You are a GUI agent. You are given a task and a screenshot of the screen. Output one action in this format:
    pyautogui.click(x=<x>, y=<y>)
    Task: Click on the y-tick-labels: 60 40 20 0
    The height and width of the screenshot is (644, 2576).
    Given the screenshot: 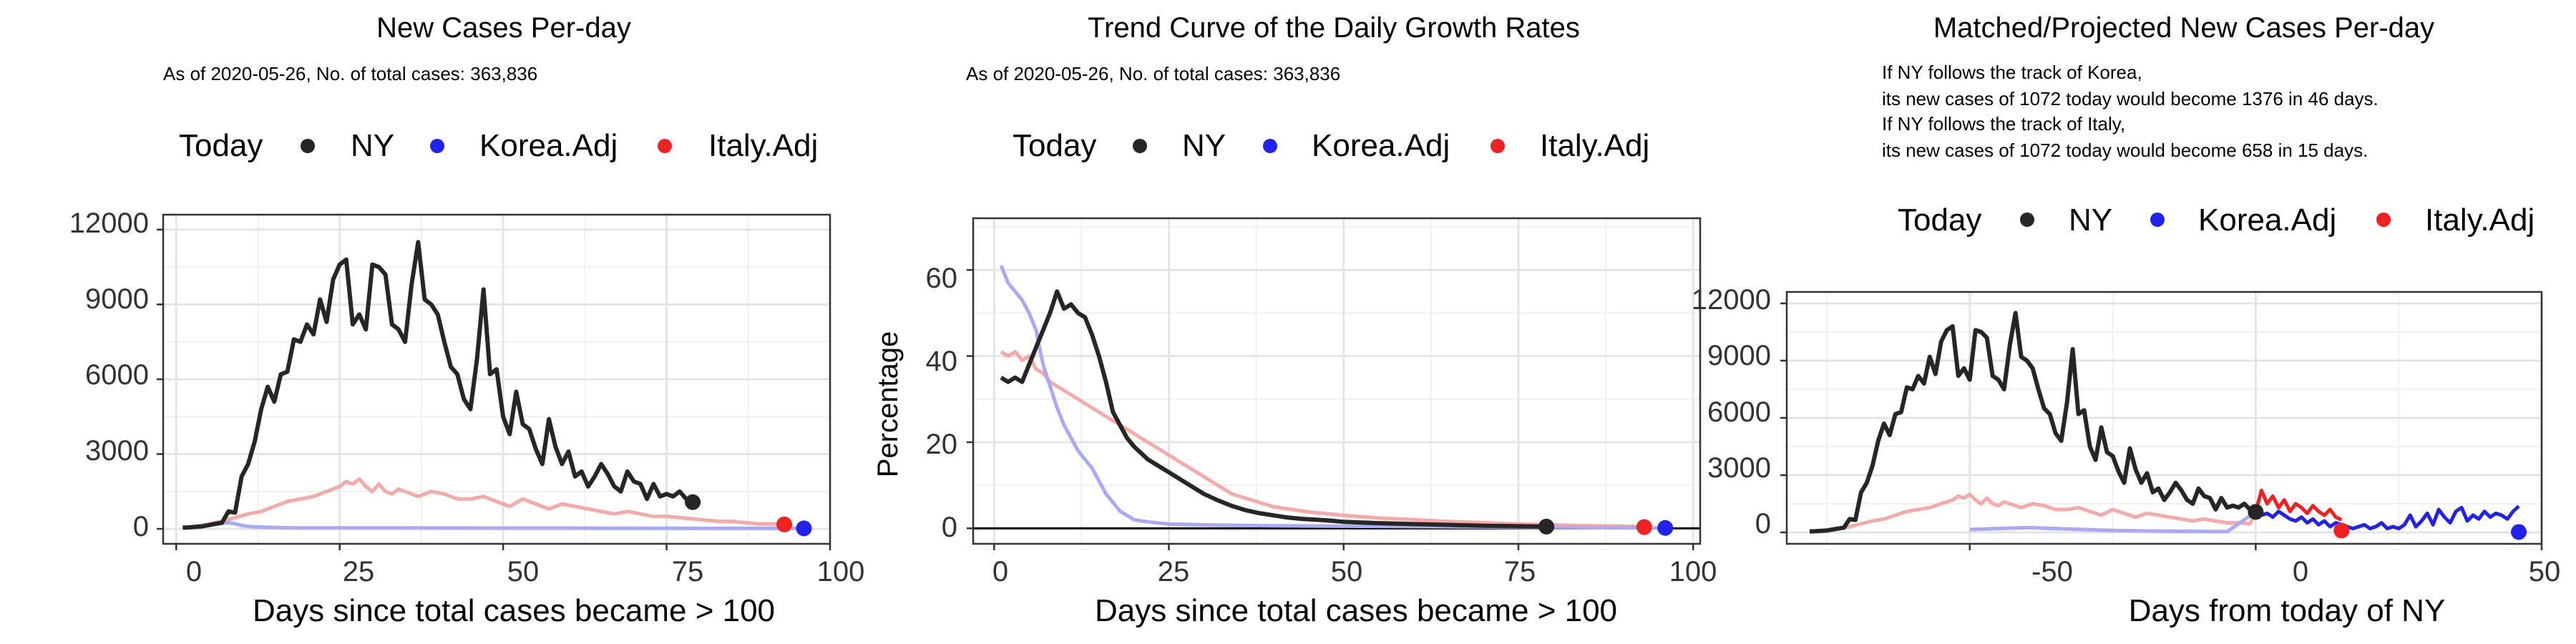 What is the action you would take?
    pyautogui.click(x=942, y=403)
    